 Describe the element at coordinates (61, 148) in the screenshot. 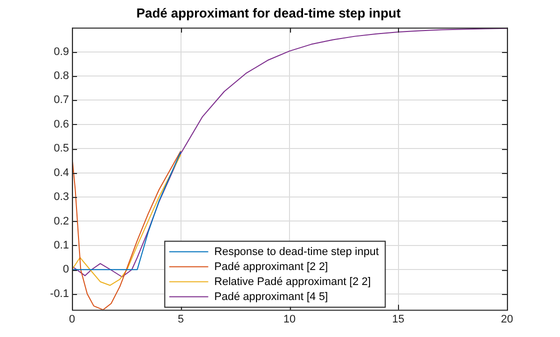

I see `y-tick-label: 0.5` at that location.